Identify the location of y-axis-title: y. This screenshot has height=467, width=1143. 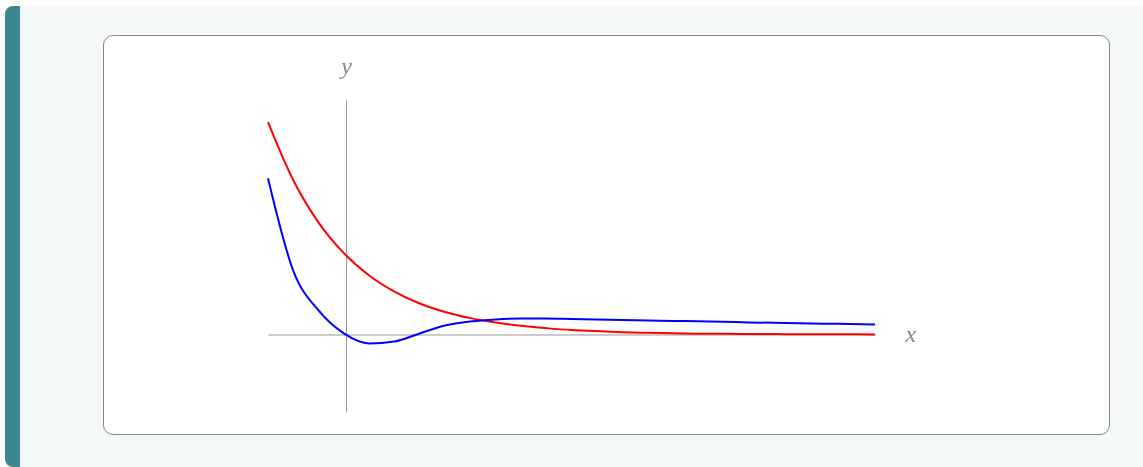
(346, 65).